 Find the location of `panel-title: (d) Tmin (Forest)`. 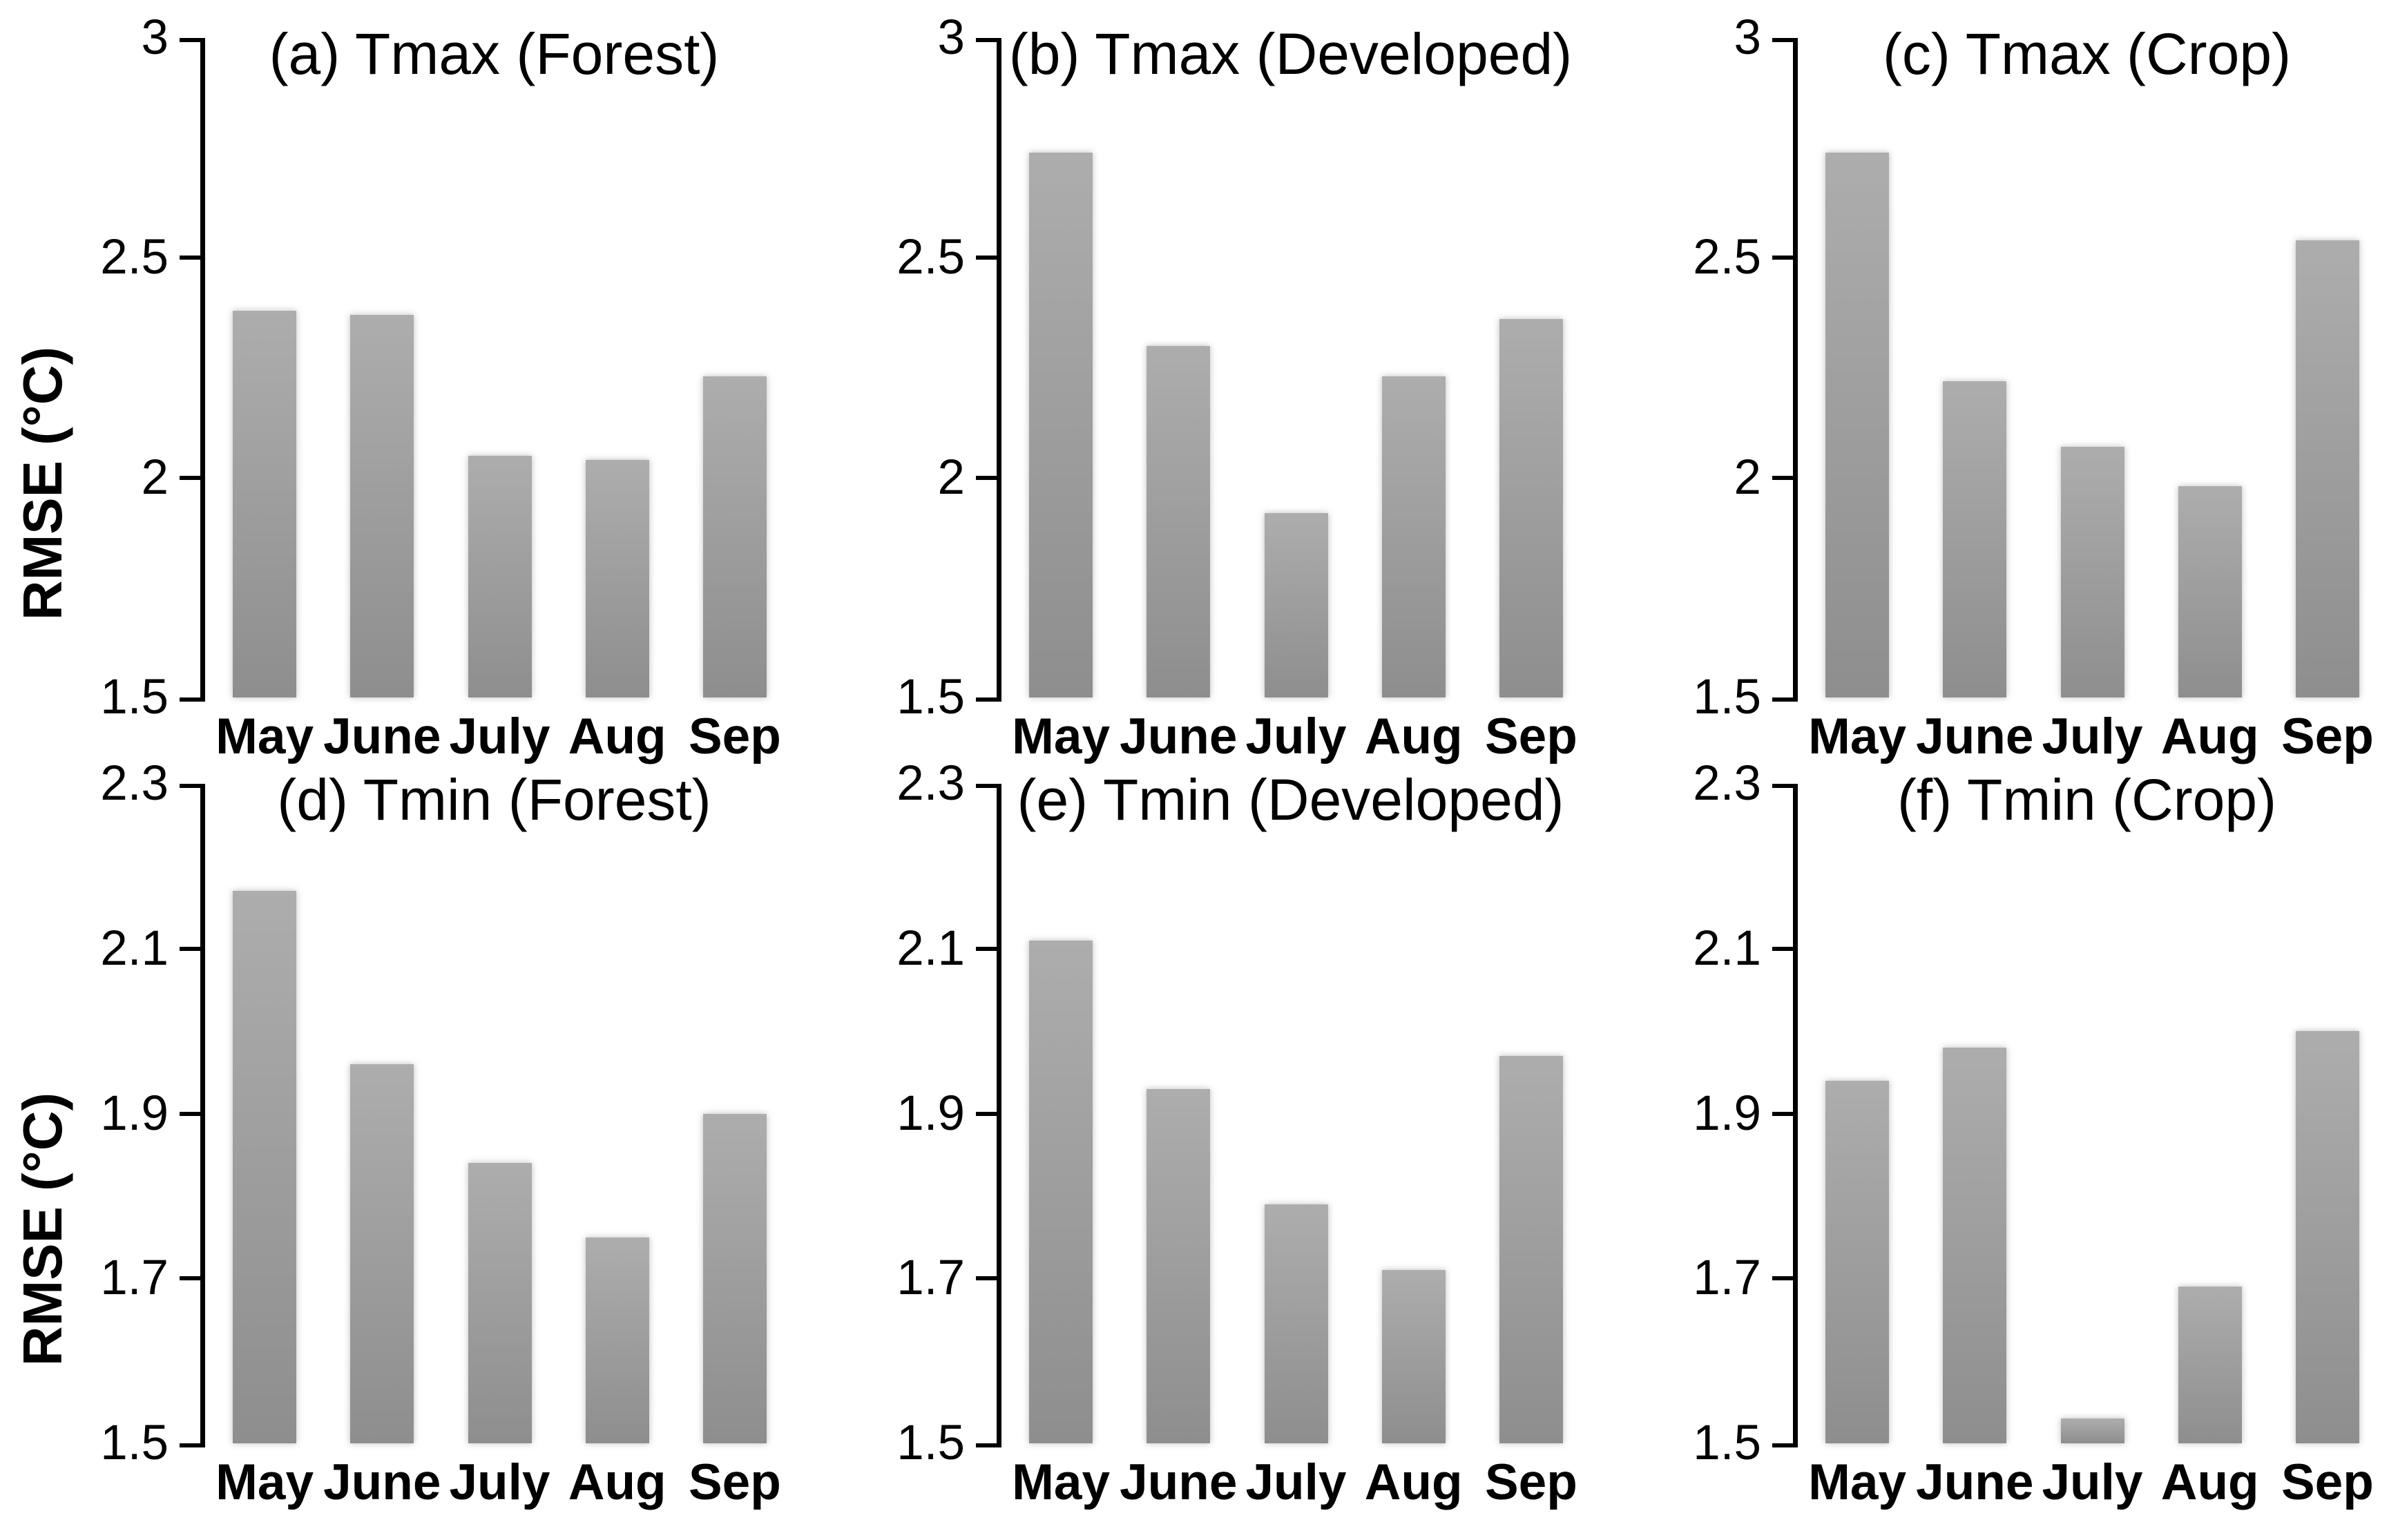

panel-title: (d) Tmin (Forest) is located at coordinates (494, 799).